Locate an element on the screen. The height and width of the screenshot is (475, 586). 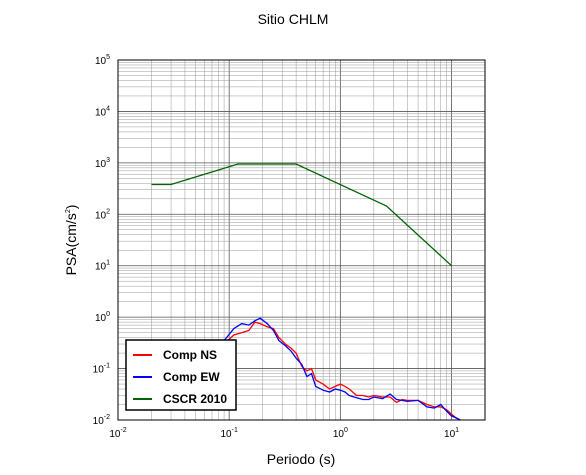
x-tick-label: 10⁻² is located at coordinates (117, 433).